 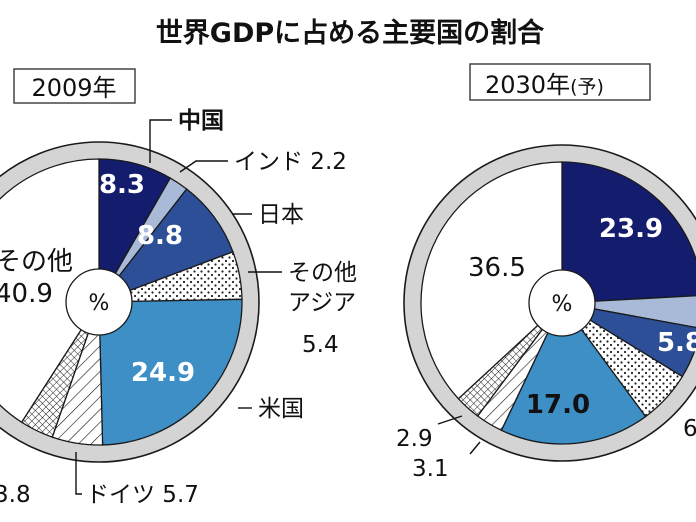 What do you see at coordinates (122, 185) in the screenshot?
I see `data-label-china: 8.3` at bounding box center [122, 185].